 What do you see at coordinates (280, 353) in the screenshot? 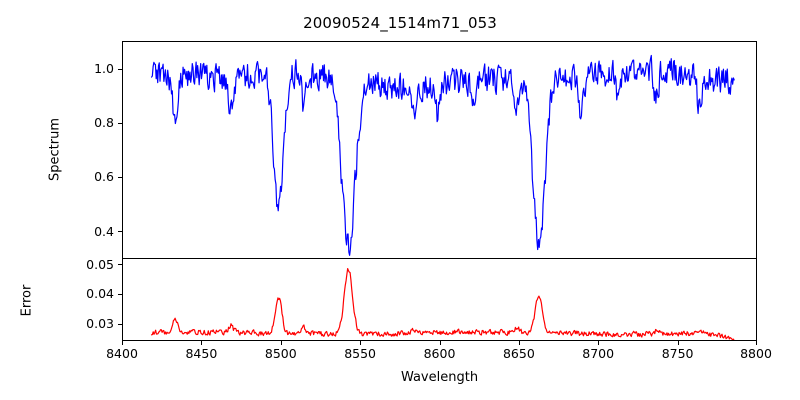
I see `xtick-label-3: 8500` at bounding box center [280, 353].